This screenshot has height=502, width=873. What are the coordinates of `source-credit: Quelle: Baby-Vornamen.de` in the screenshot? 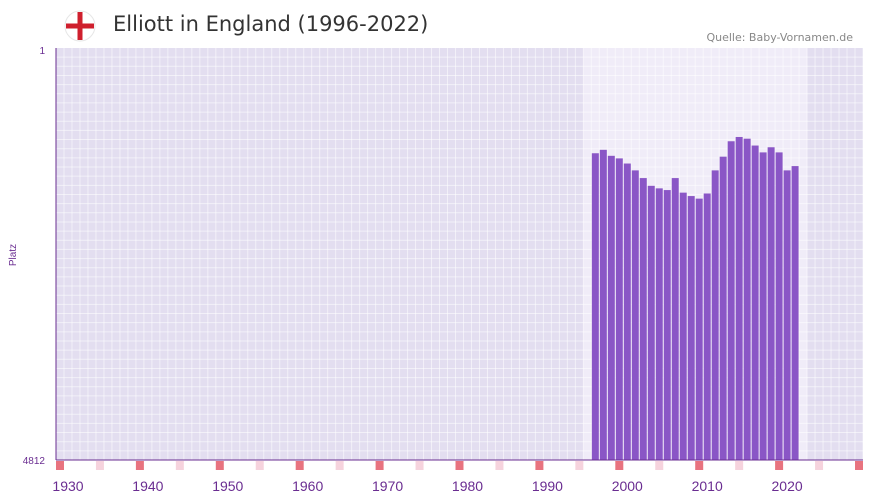 It's located at (779, 37).